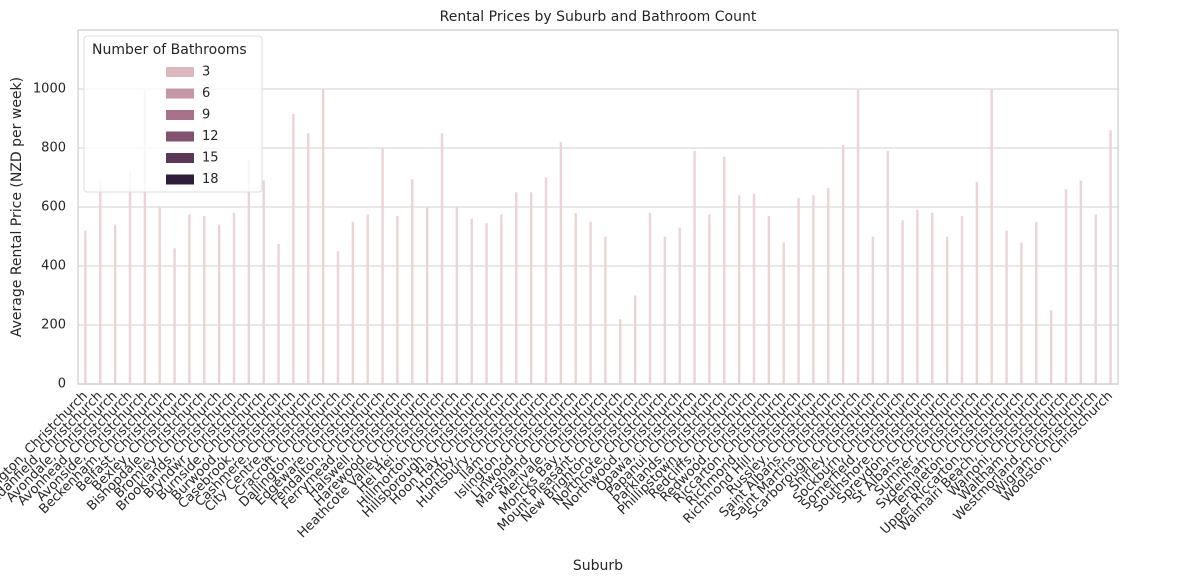 This screenshot has height=588, width=1183. What do you see at coordinates (17, 207) in the screenshot?
I see `y-axis-label: Average Rental Price (NZD per week)` at bounding box center [17, 207].